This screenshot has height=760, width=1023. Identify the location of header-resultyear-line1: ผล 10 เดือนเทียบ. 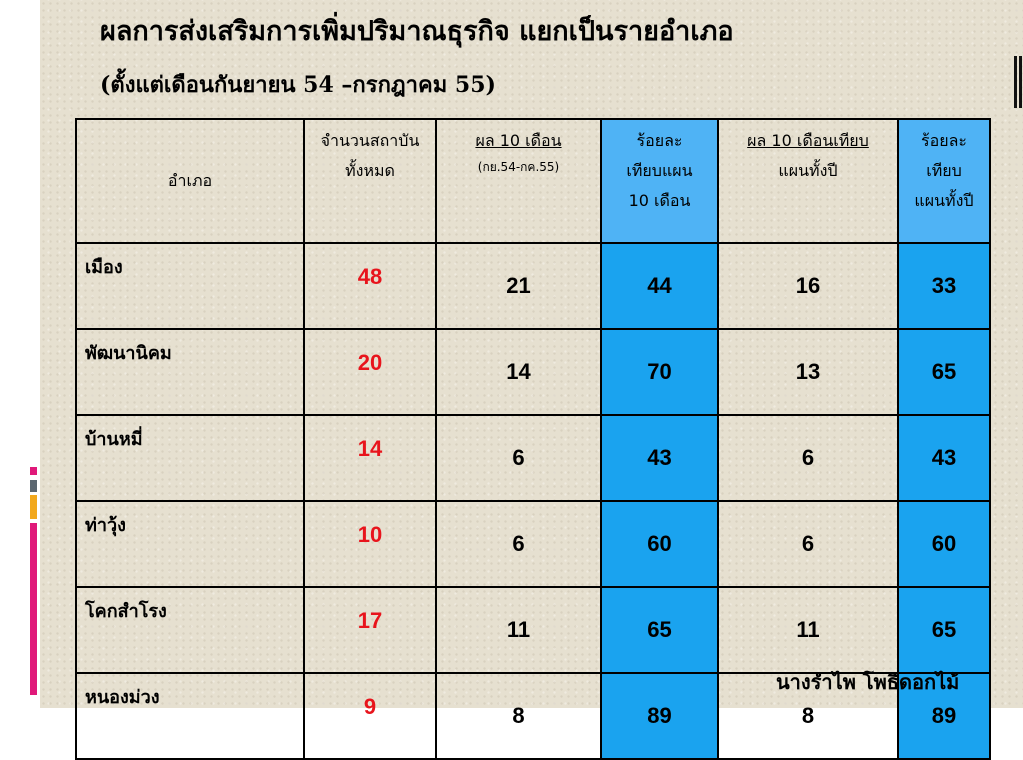
(808, 140).